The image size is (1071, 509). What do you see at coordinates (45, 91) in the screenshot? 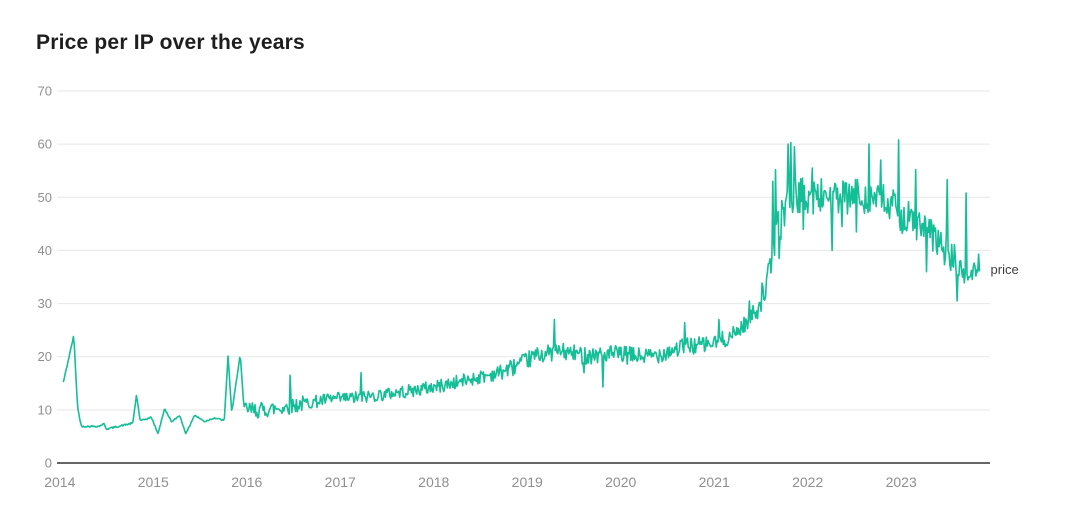
I see `y-tick-label: 70` at bounding box center [45, 91].